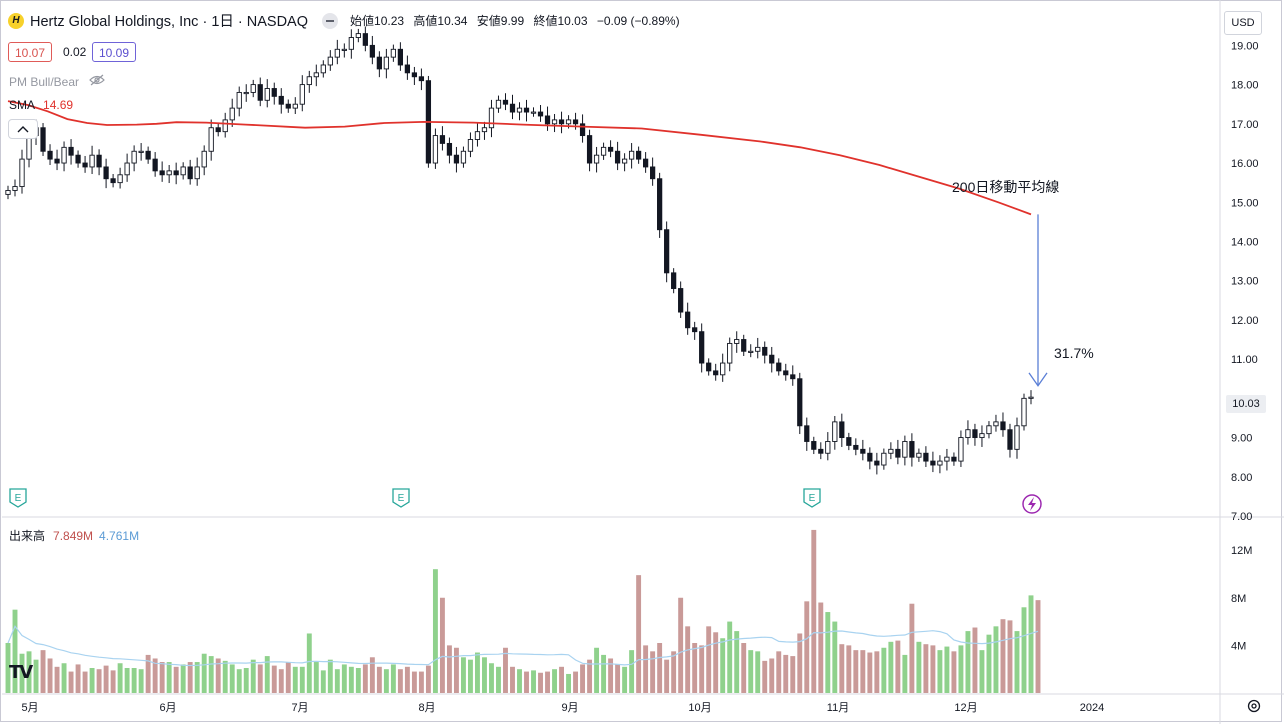 This screenshot has width=1284, height=724. What do you see at coordinates (169, 22) in the screenshot?
I see `symbol-title: Hertz Global Holdings, Inc · 1日 · NASDAQ` at bounding box center [169, 22].